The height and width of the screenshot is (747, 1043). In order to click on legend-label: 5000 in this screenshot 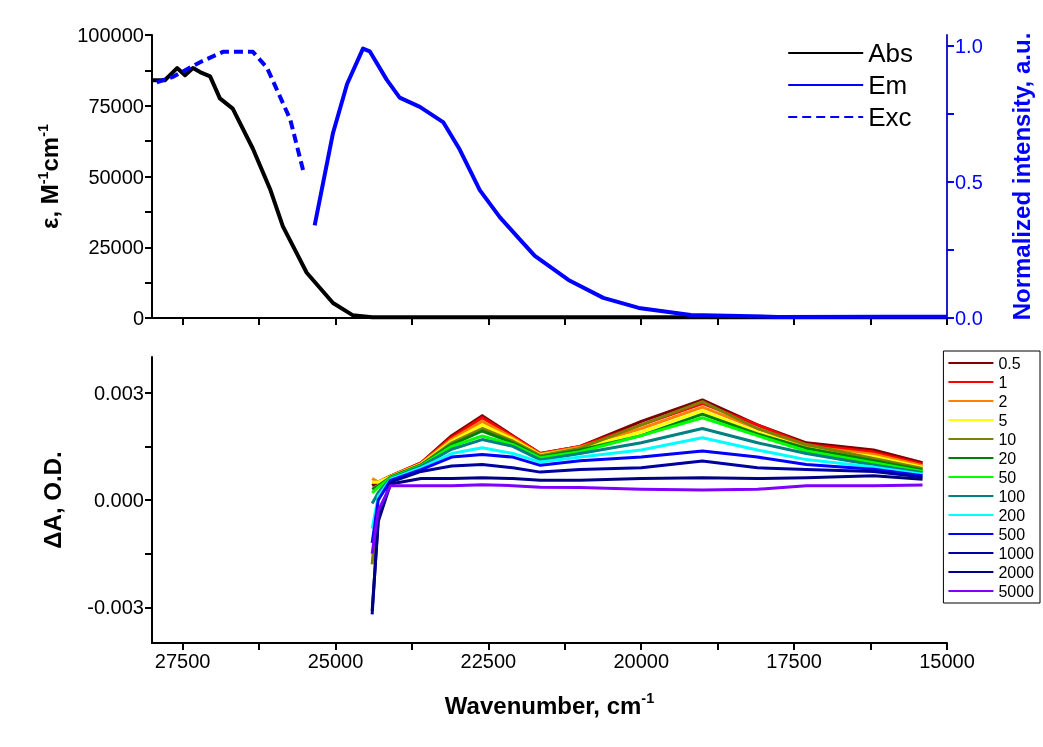, I will do `click(1016, 591)`.